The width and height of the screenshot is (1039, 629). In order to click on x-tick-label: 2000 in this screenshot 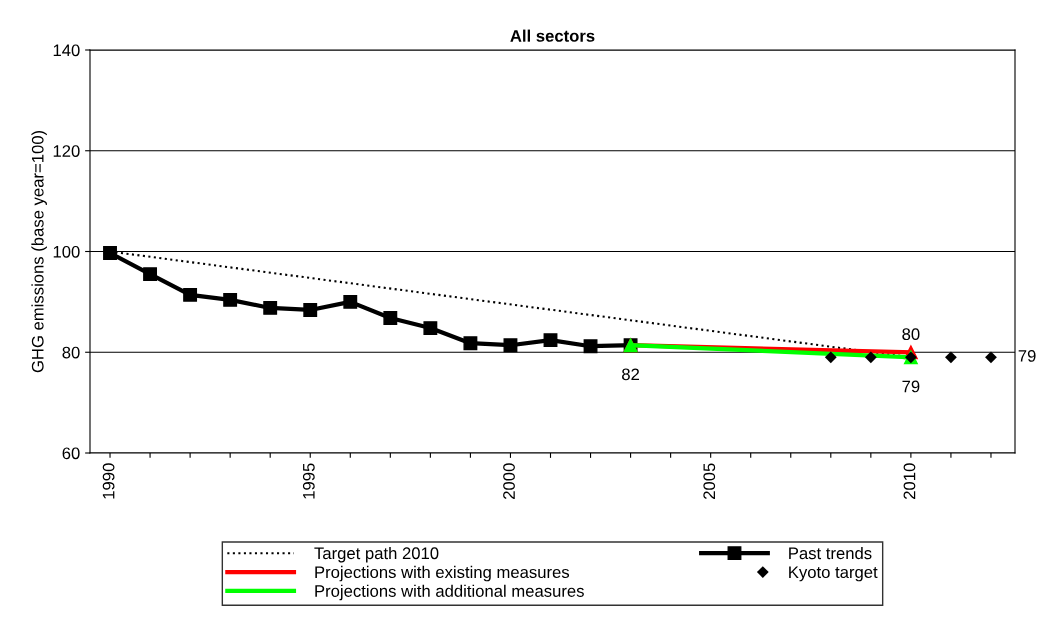, I will do `click(509, 481)`.